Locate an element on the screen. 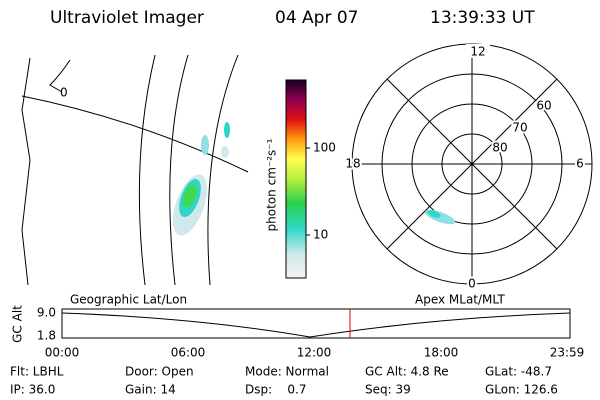 This screenshot has width=600, height=400. colorbar: 100 10 photon cm⁻²s⁻¹ is located at coordinates (300, 179).